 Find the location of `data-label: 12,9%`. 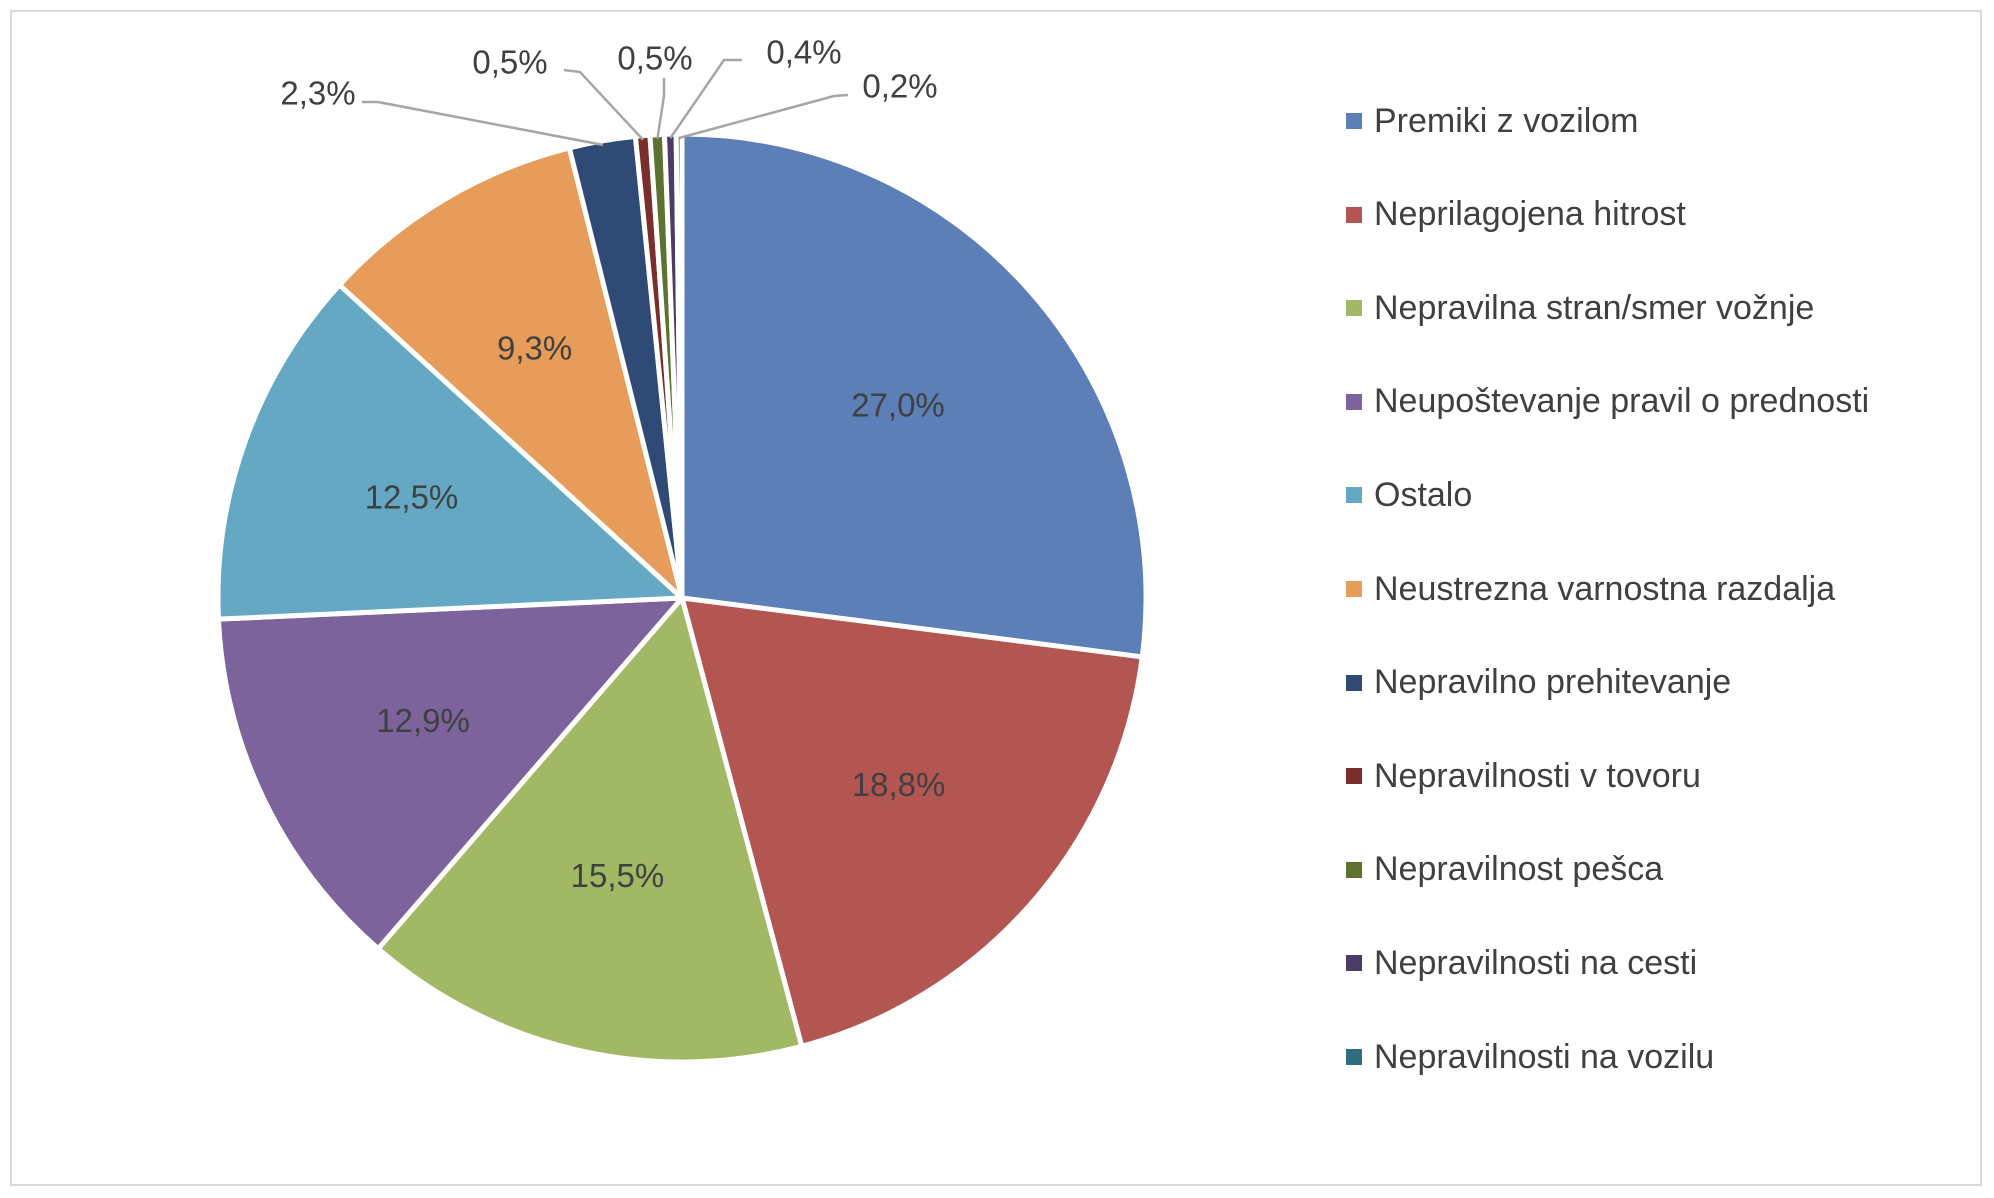

data-label: 12,9% is located at coordinates (423, 720).